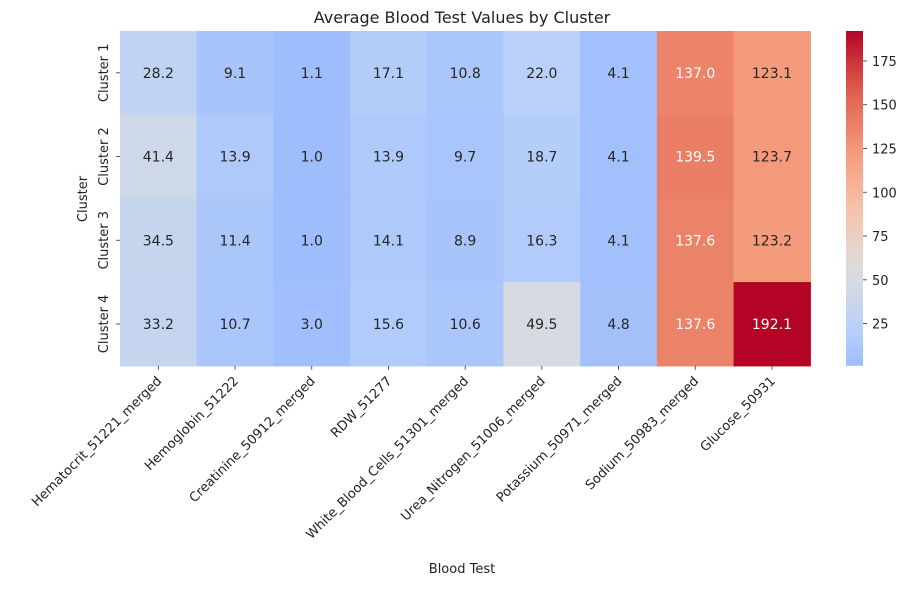 The width and height of the screenshot is (913, 591). Describe the element at coordinates (97, 442) in the screenshot. I see `x-tick-label: Hematocrit_51221_merged` at that location.